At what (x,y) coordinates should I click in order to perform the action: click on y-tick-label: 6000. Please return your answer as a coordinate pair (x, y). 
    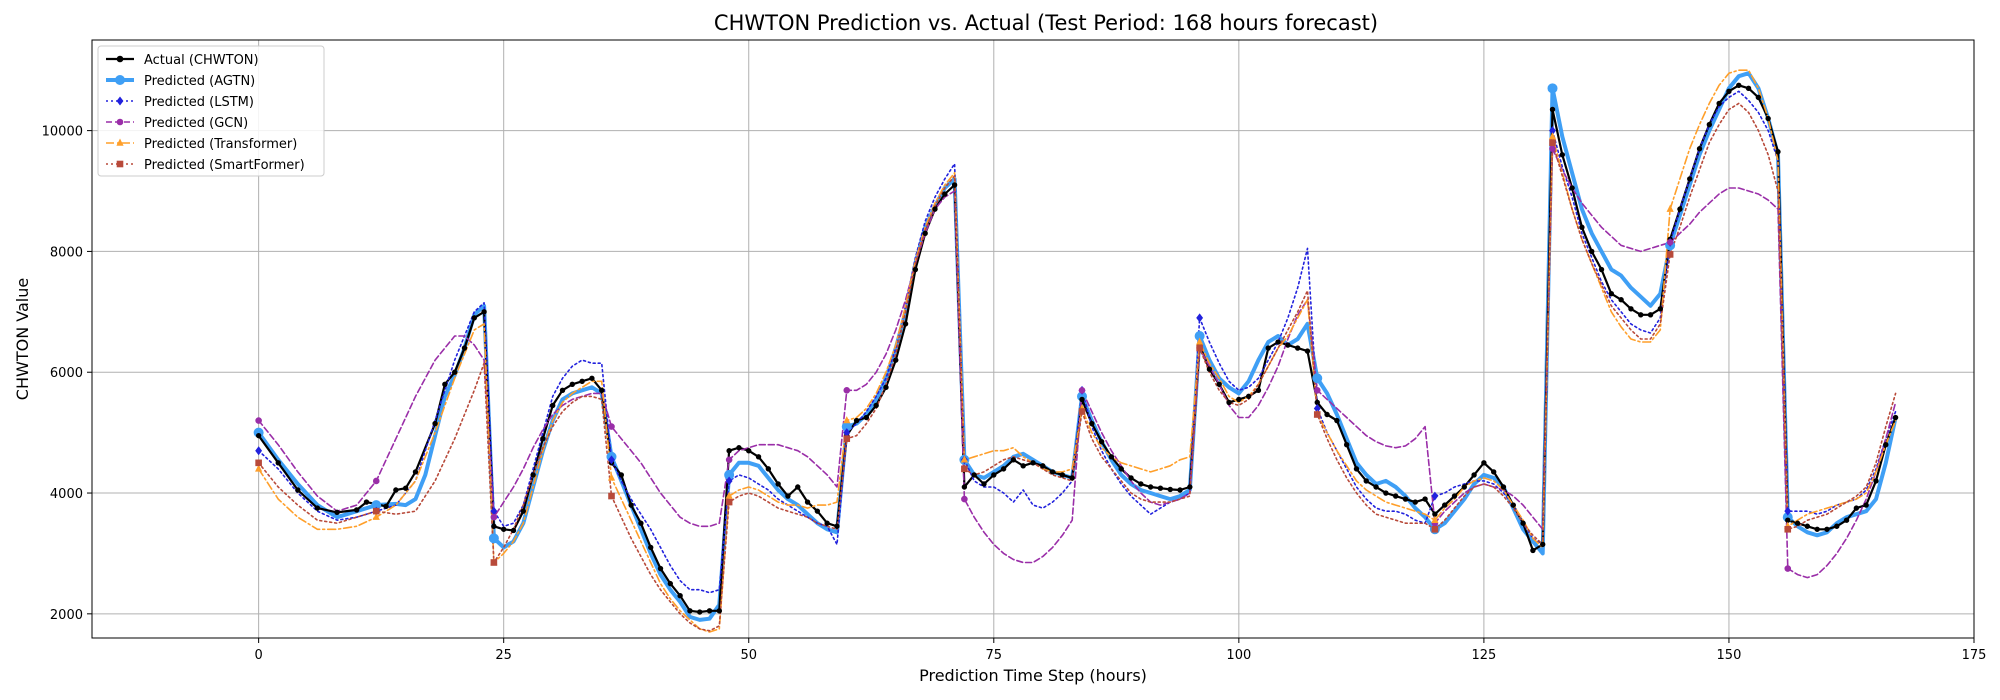
    Looking at the image, I should click on (66, 373).